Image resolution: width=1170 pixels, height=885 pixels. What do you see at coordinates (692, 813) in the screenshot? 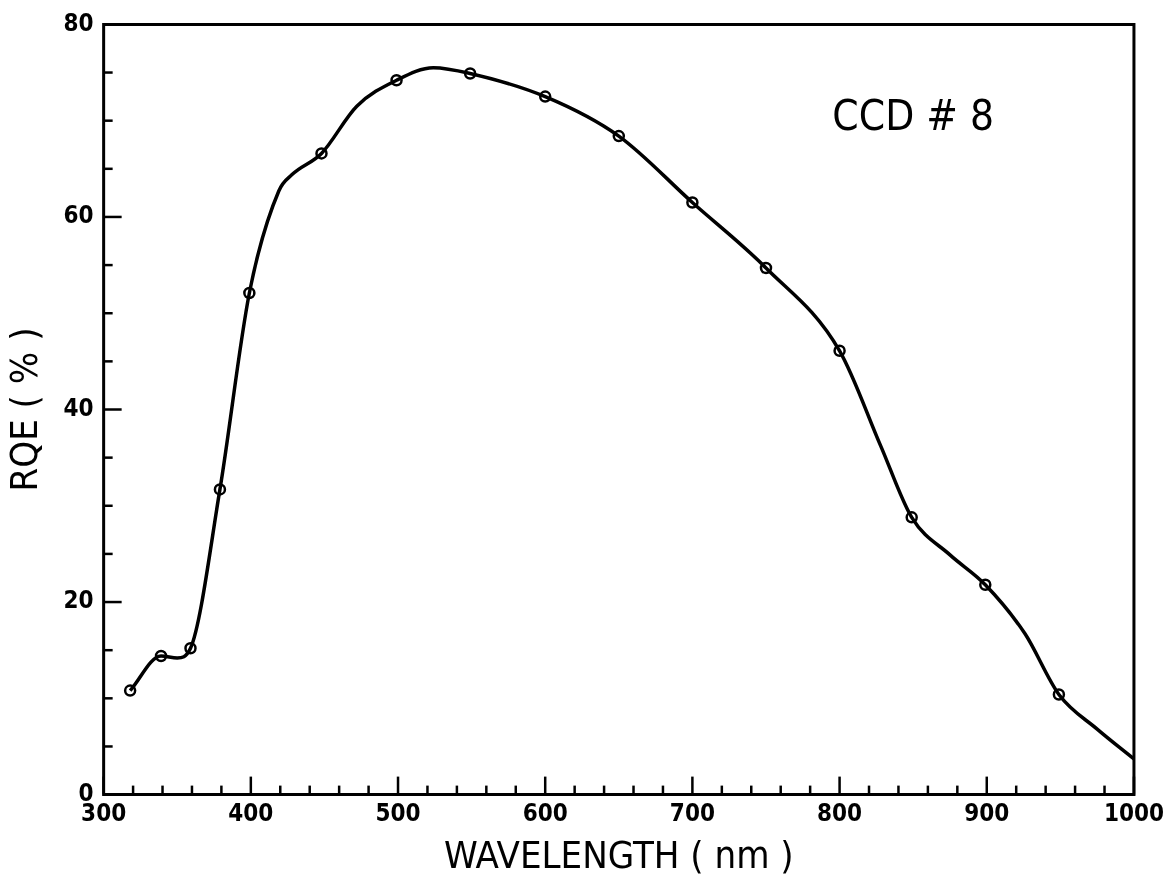
I see `x-tick-label: 700` at bounding box center [692, 813].